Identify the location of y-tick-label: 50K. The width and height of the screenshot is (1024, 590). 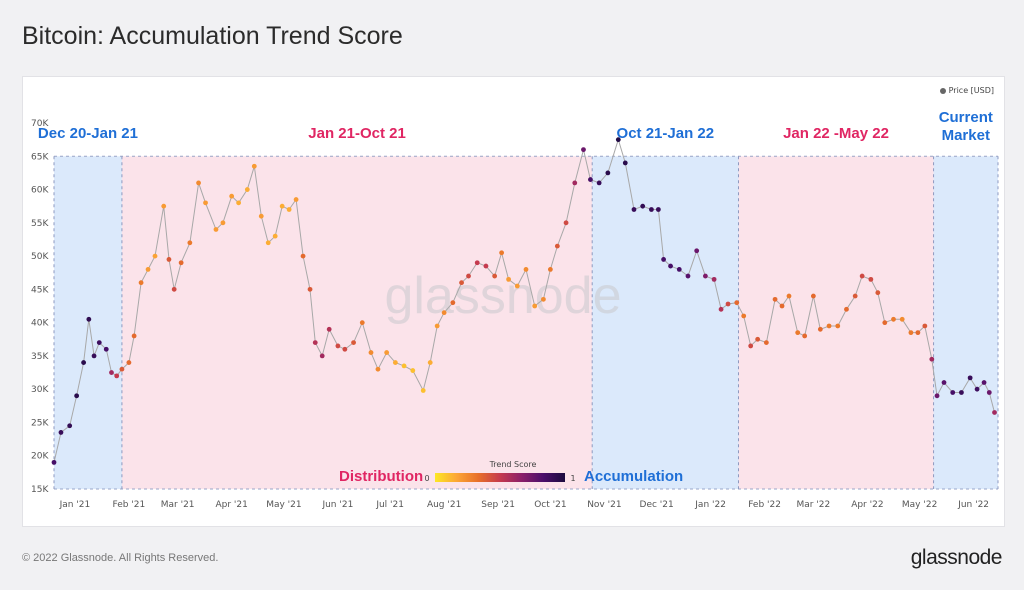
(40, 257).